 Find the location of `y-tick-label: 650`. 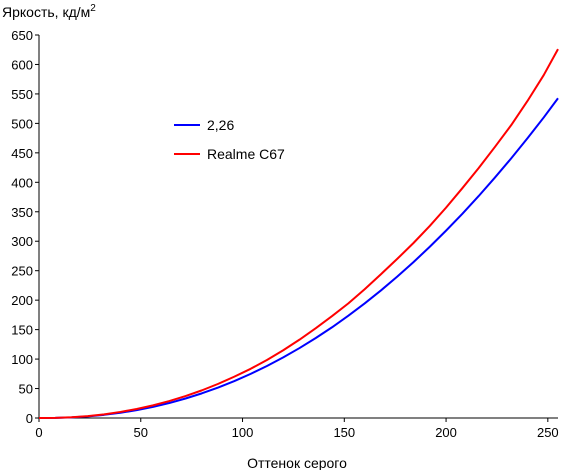

y-tick-label: 650 is located at coordinates (22, 35).